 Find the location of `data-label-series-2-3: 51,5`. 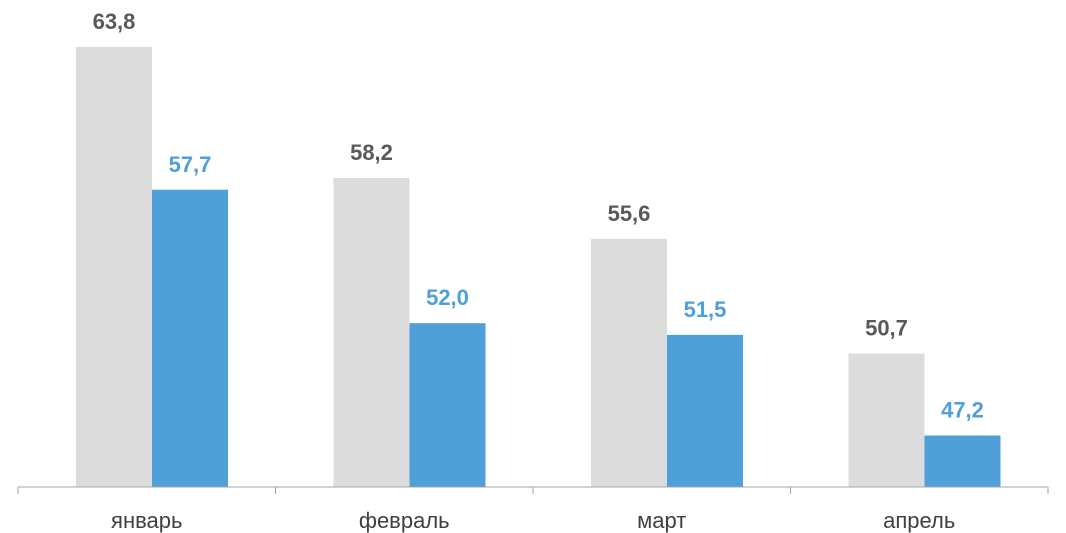

data-label-series-2-3: 51,5 is located at coordinates (705, 309).